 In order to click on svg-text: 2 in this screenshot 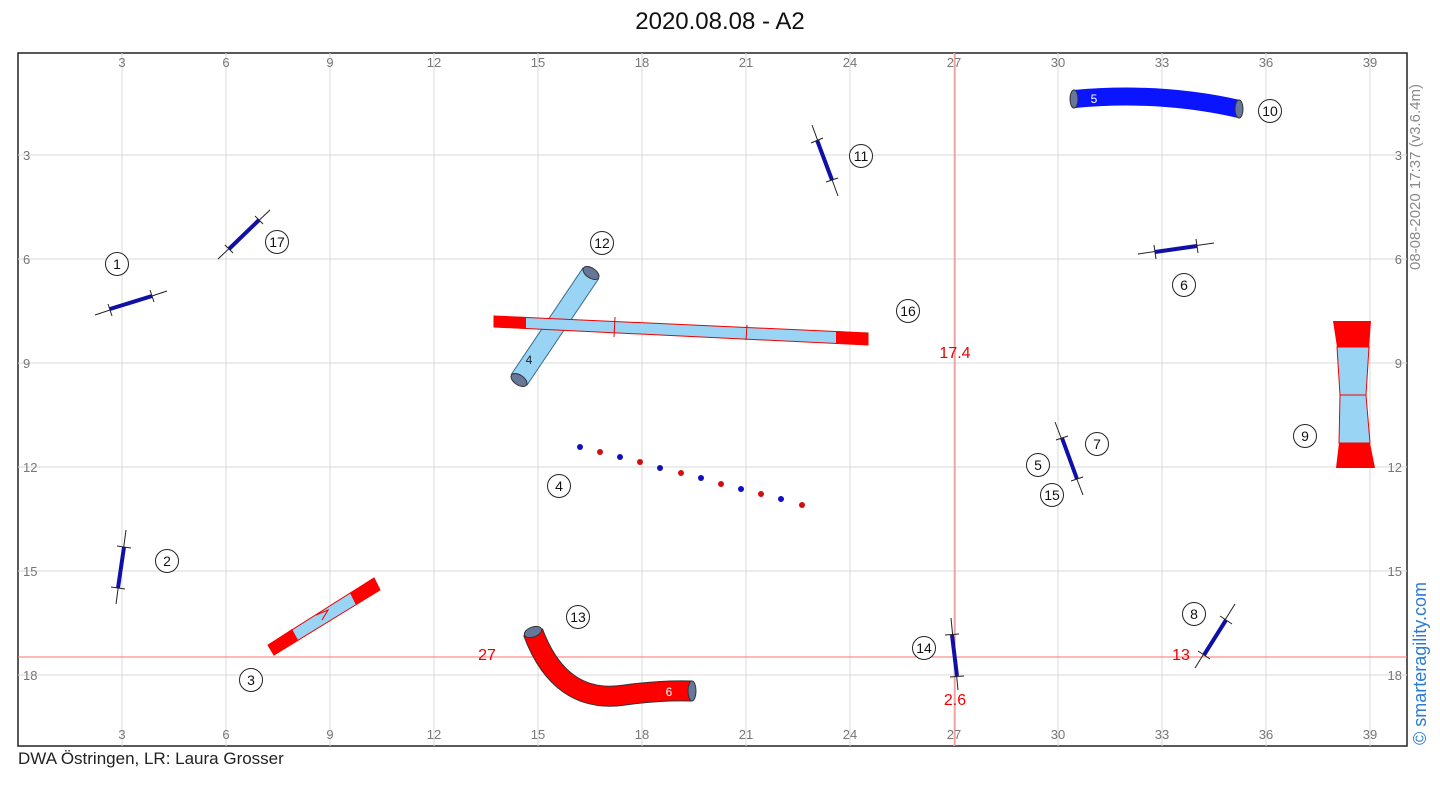, I will do `click(167, 561)`.